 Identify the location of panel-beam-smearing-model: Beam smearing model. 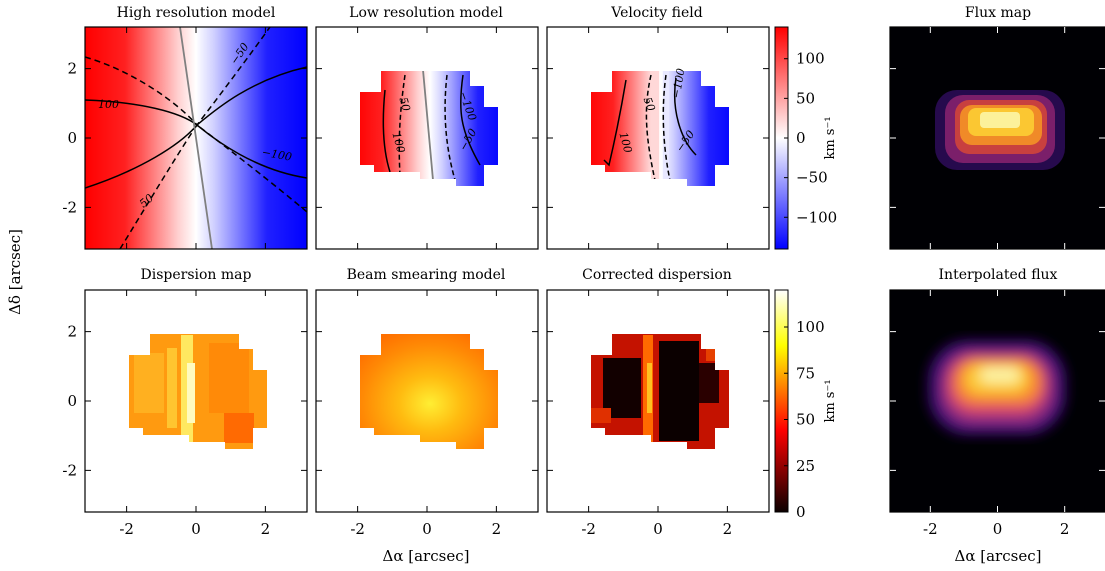
(427, 390).